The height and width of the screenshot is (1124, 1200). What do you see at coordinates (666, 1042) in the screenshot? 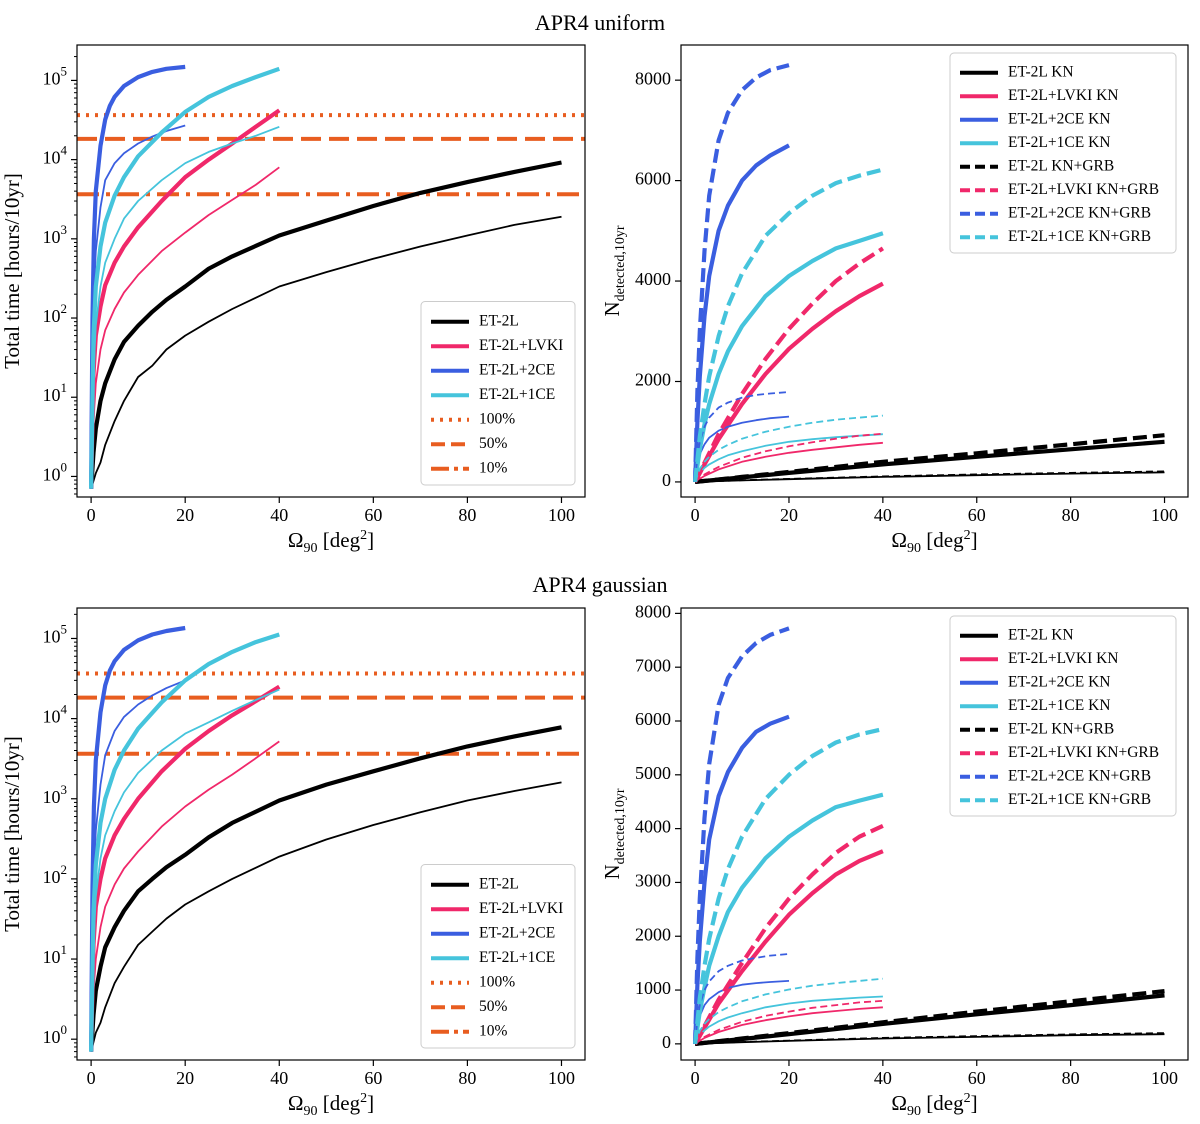
I see `y-tick-label: 0` at bounding box center [666, 1042].